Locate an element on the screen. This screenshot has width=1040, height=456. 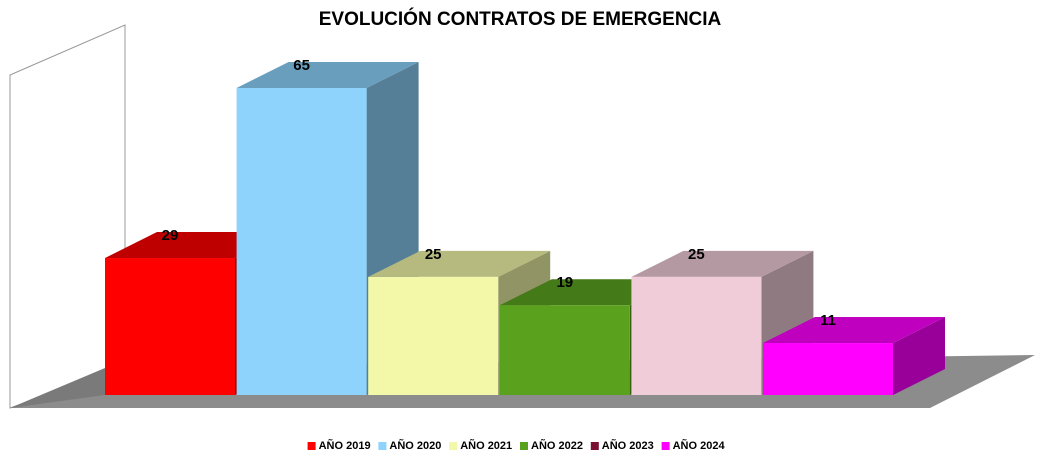
floor-edge is located at coordinates (57, 388).